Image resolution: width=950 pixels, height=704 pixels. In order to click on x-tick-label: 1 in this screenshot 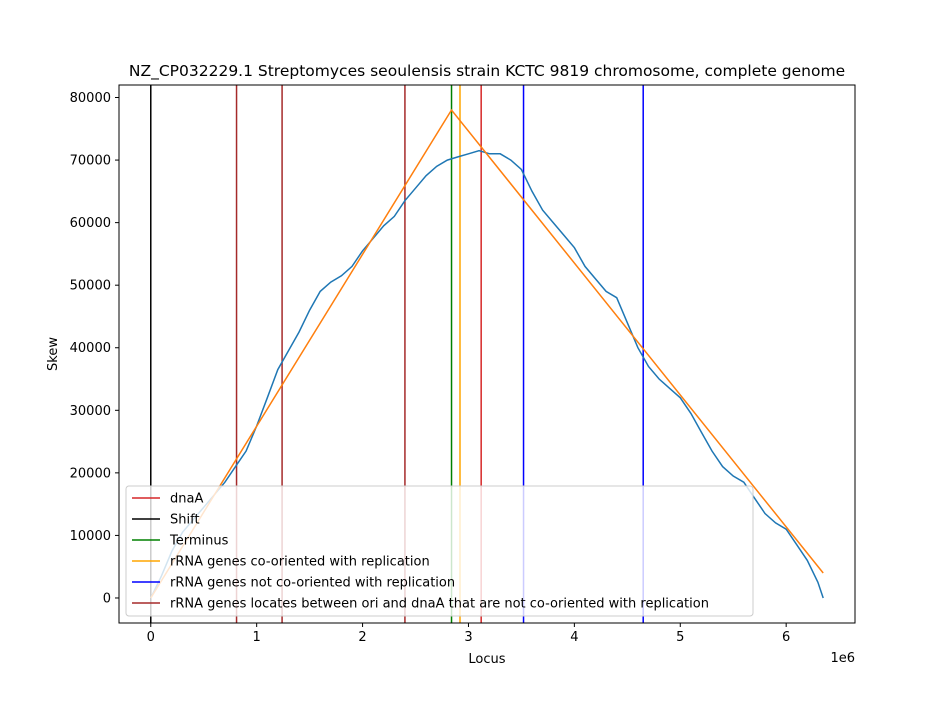, I will do `click(257, 637)`.